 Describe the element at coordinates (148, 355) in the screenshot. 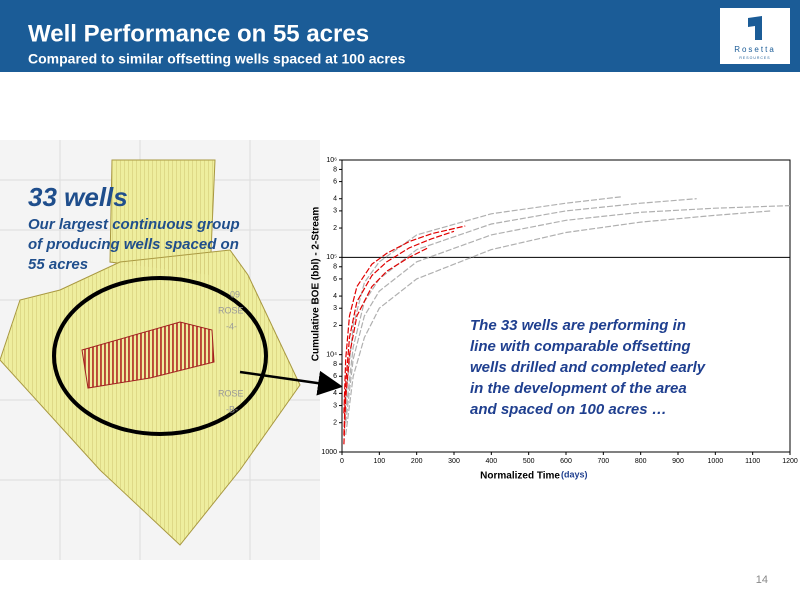

I see `well-group` at that location.